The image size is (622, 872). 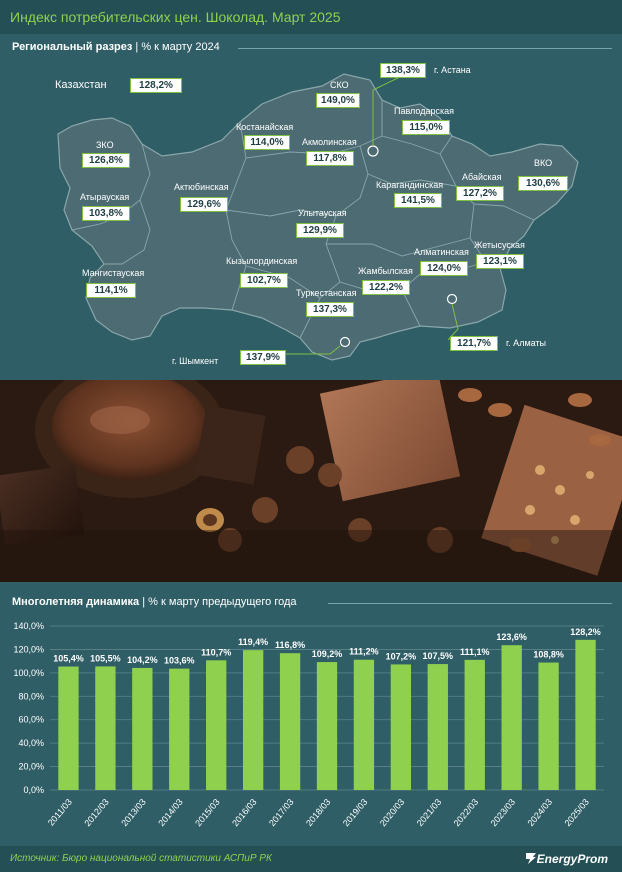 What do you see at coordinates (113, 273) in the screenshot?
I see `region-name-mangistau: Мангистауская` at bounding box center [113, 273].